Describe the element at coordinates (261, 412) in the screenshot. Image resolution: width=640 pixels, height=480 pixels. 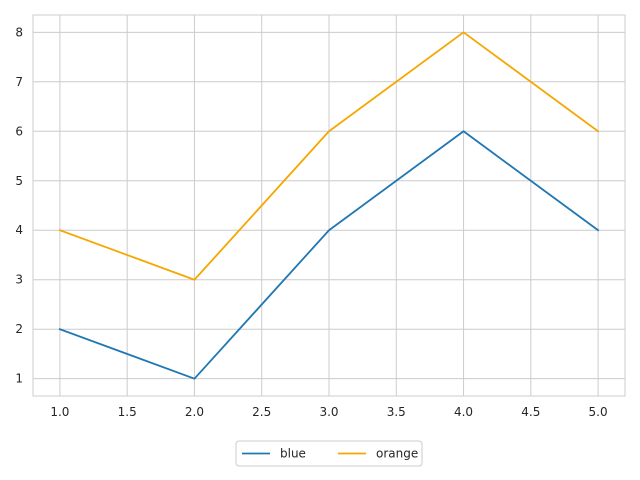
I see `x-tick-label: 2.5` at that location.